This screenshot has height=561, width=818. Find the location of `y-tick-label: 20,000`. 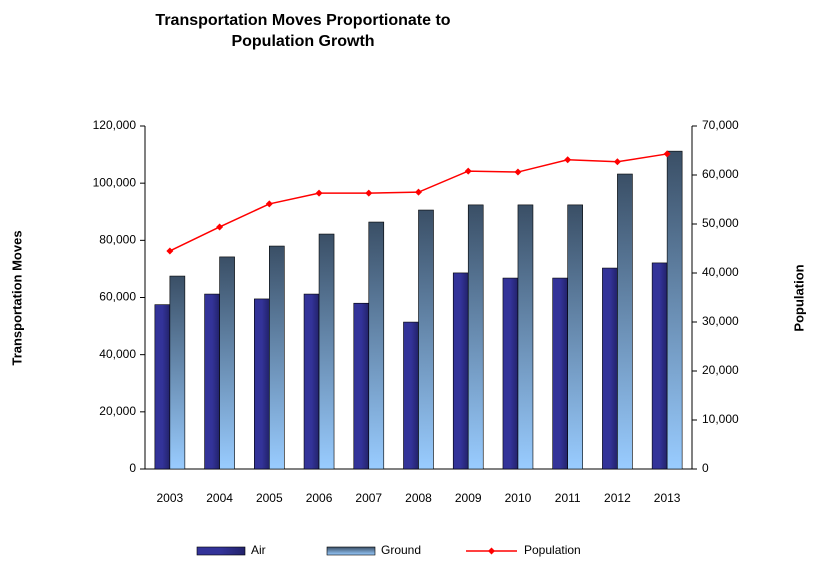

y-tick-label: 20,000 is located at coordinates (117, 411).